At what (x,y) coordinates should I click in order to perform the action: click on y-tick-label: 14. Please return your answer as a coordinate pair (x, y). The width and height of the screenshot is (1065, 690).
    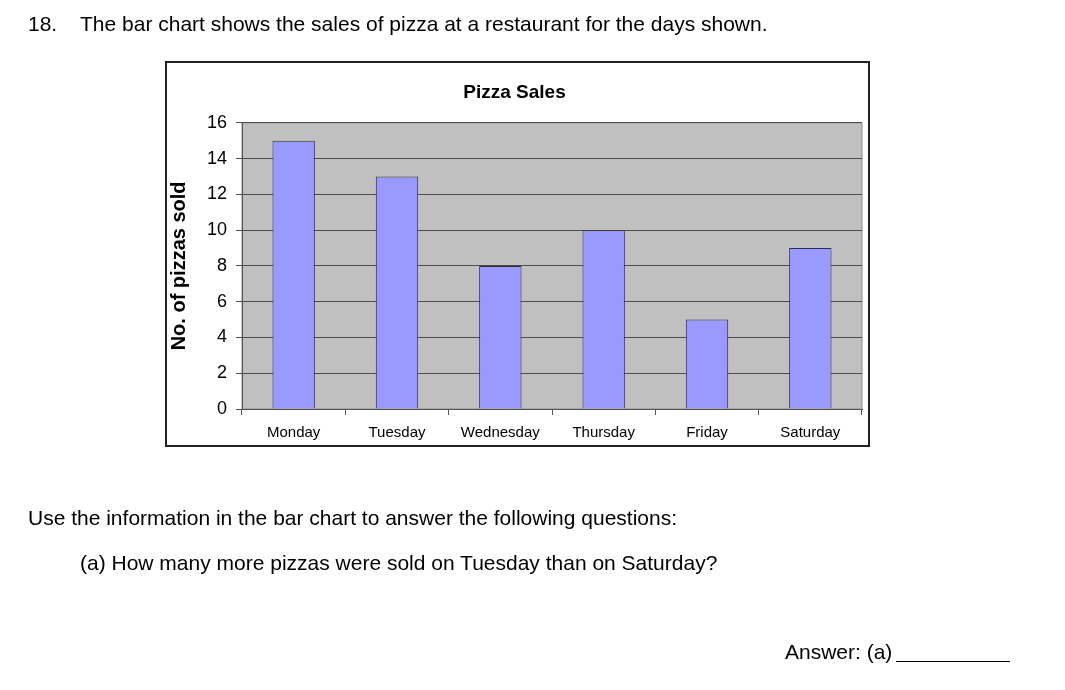
    Looking at the image, I should click on (216, 157).